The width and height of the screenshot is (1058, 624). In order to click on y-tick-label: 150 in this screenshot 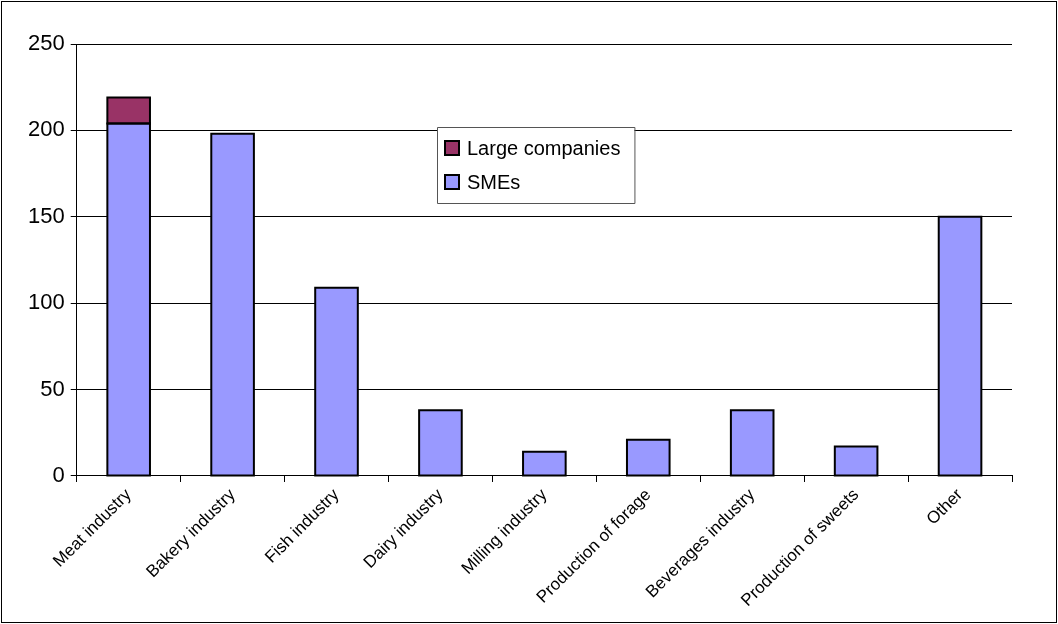, I will do `click(46, 215)`.